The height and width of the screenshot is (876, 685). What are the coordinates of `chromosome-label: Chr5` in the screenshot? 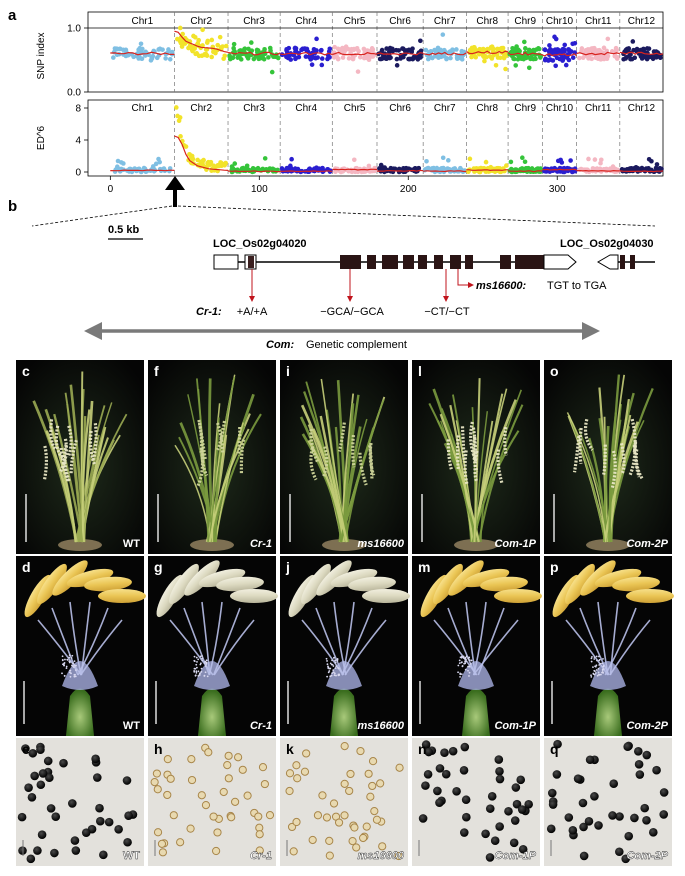 It's located at (355, 21).